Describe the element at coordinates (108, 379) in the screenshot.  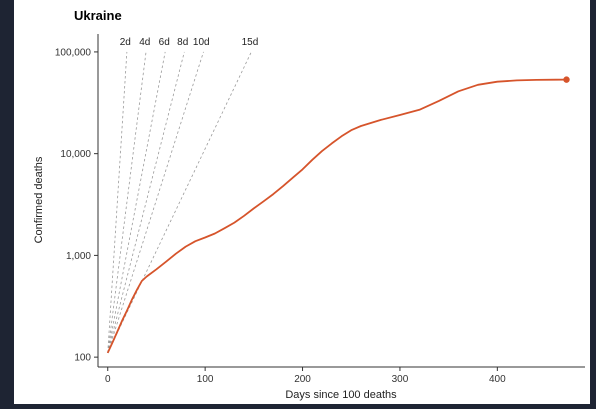
I see `x-tick-label: 0` at that location.